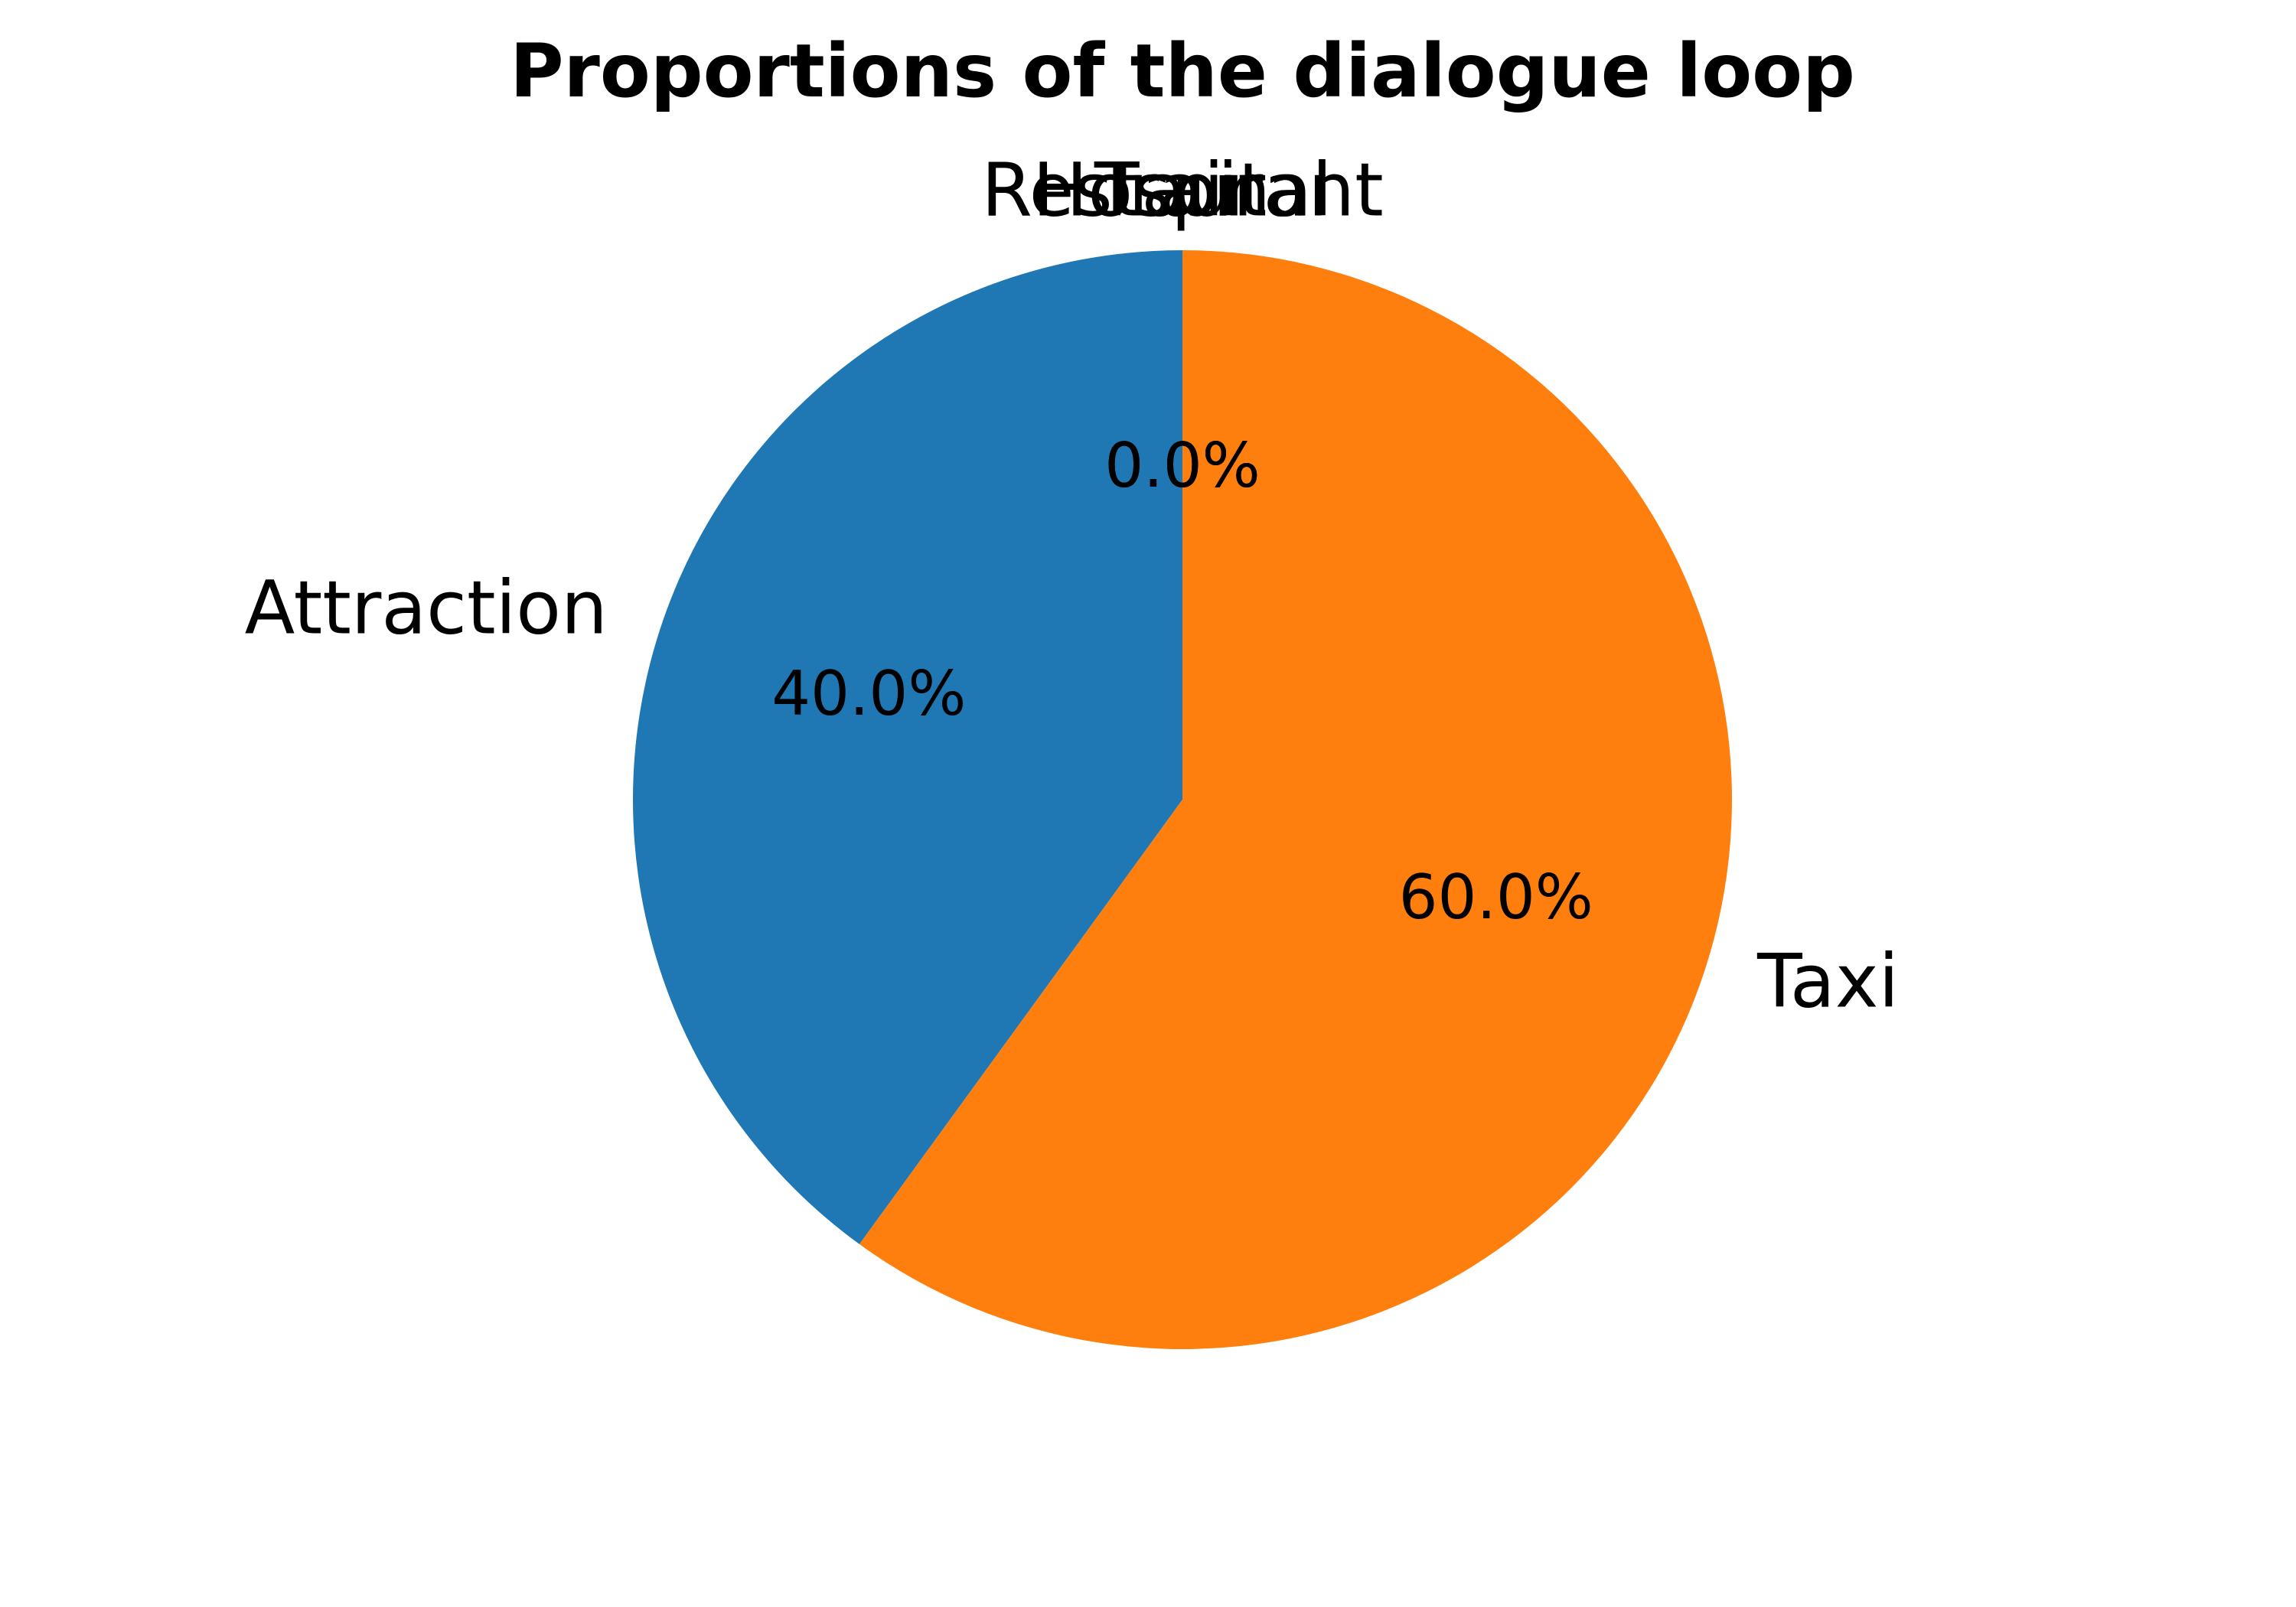 The image size is (2296, 1607). Describe the element at coordinates (1827, 981) in the screenshot. I see `slice-label-taxi: Taxi` at that location.